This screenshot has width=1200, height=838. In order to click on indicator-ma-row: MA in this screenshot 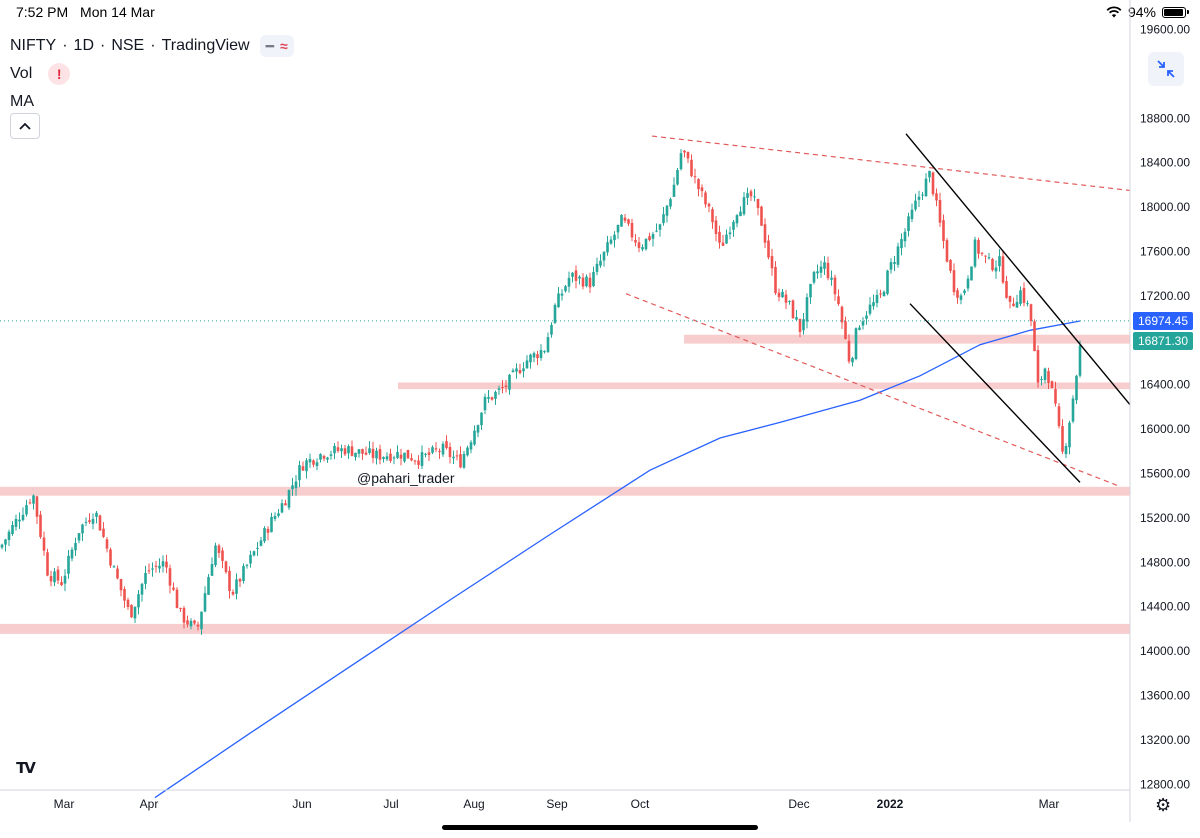, I will do `click(152, 102)`.